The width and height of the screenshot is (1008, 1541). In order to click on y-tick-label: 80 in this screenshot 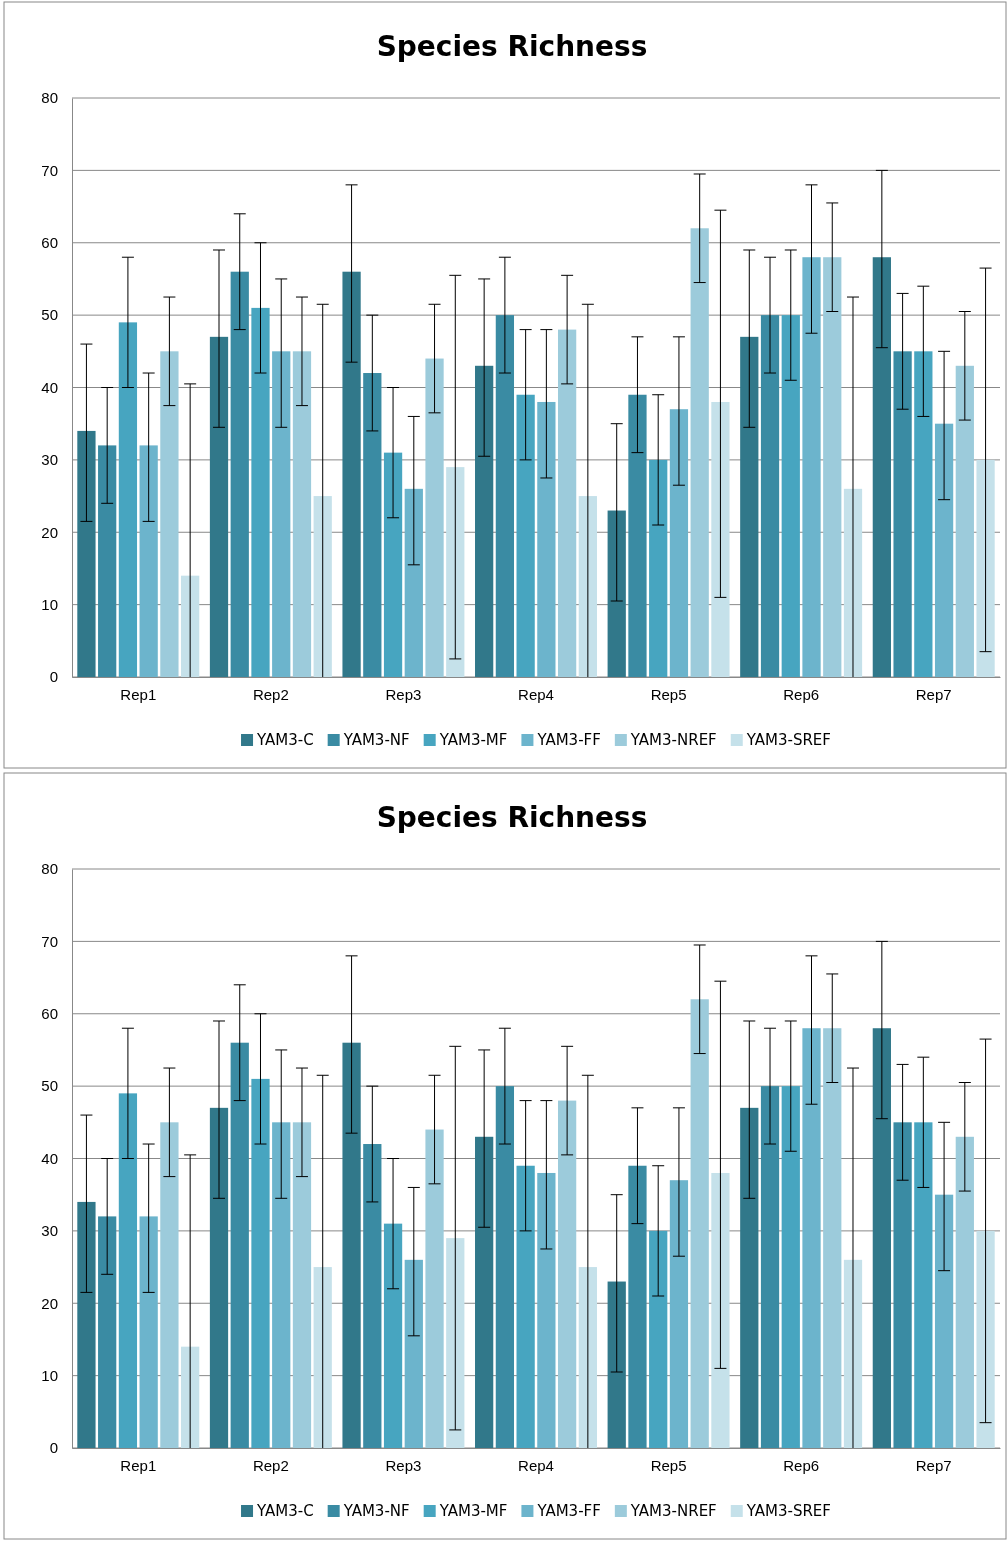, I will do `click(49, 869)`.